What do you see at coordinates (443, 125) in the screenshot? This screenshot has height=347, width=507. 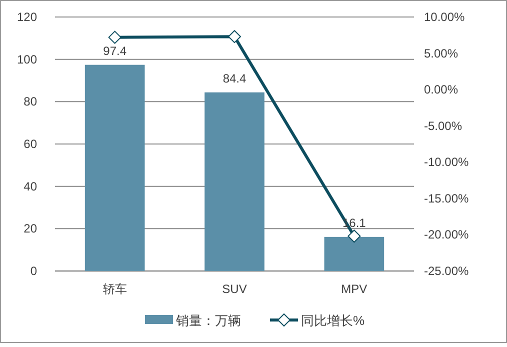 I see `y2-tick-label: -5.00%` at bounding box center [443, 125].